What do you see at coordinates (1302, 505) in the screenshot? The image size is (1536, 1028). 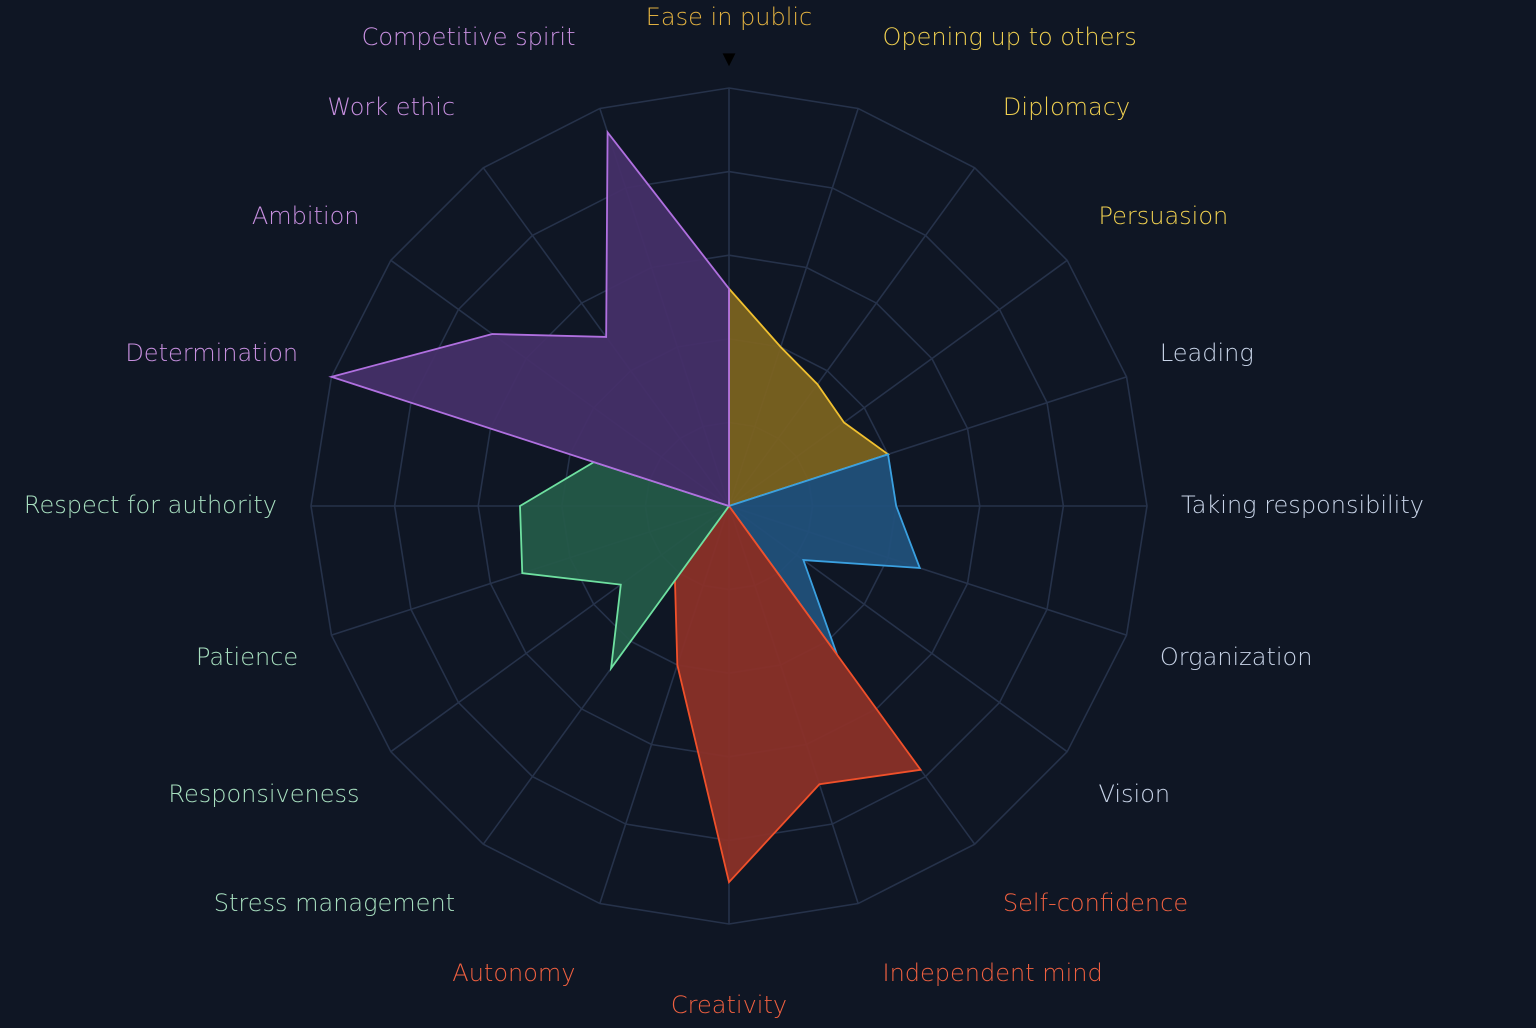 I see `axis-label: Taking responsibility` at bounding box center [1302, 505].